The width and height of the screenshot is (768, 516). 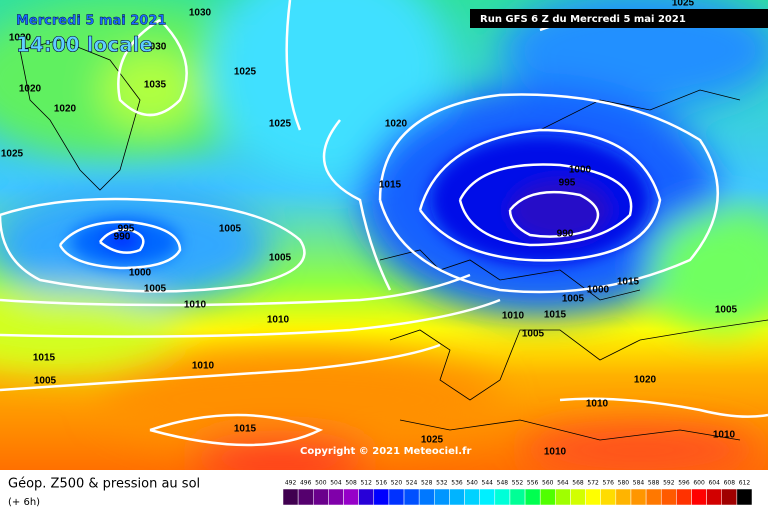 I want to click on scale-label: 540, so click(x=472, y=483).